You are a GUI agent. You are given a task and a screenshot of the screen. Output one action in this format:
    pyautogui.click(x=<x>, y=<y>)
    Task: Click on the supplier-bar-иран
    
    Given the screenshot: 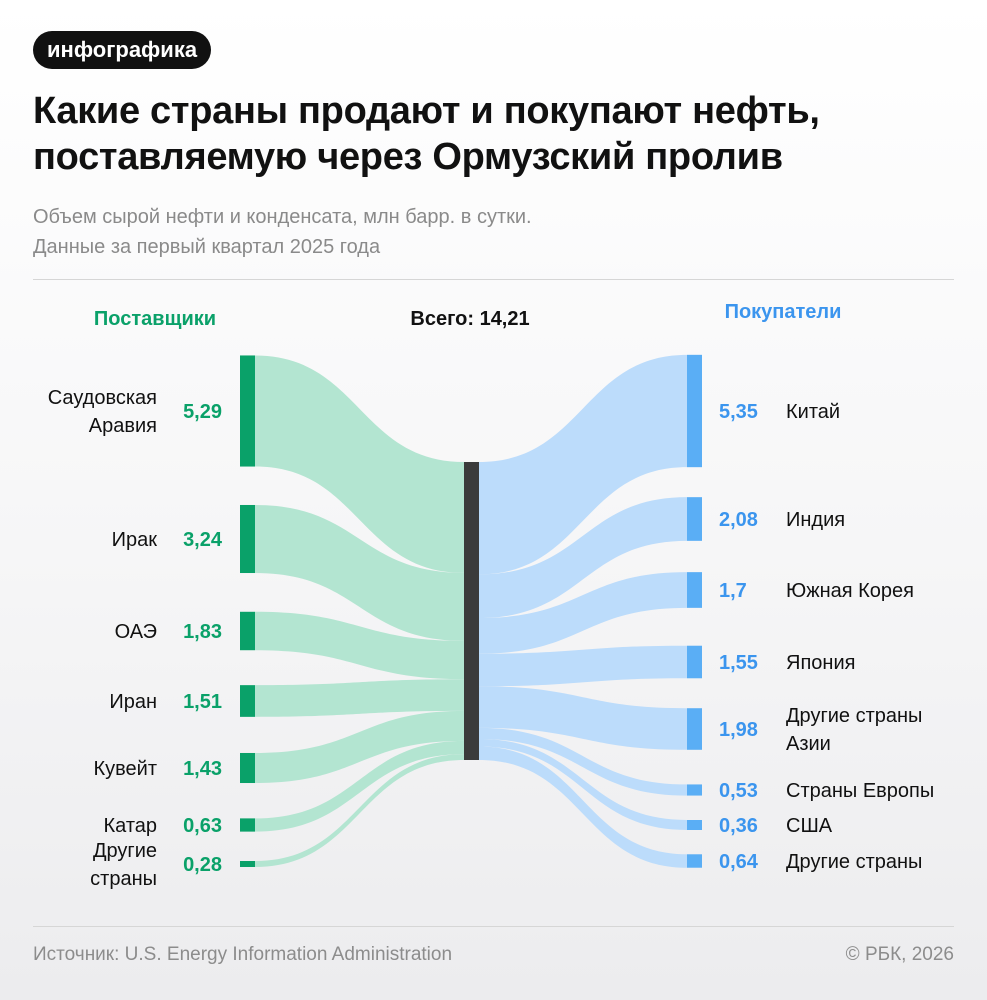 What is the action you would take?
    pyautogui.click(x=247, y=701)
    